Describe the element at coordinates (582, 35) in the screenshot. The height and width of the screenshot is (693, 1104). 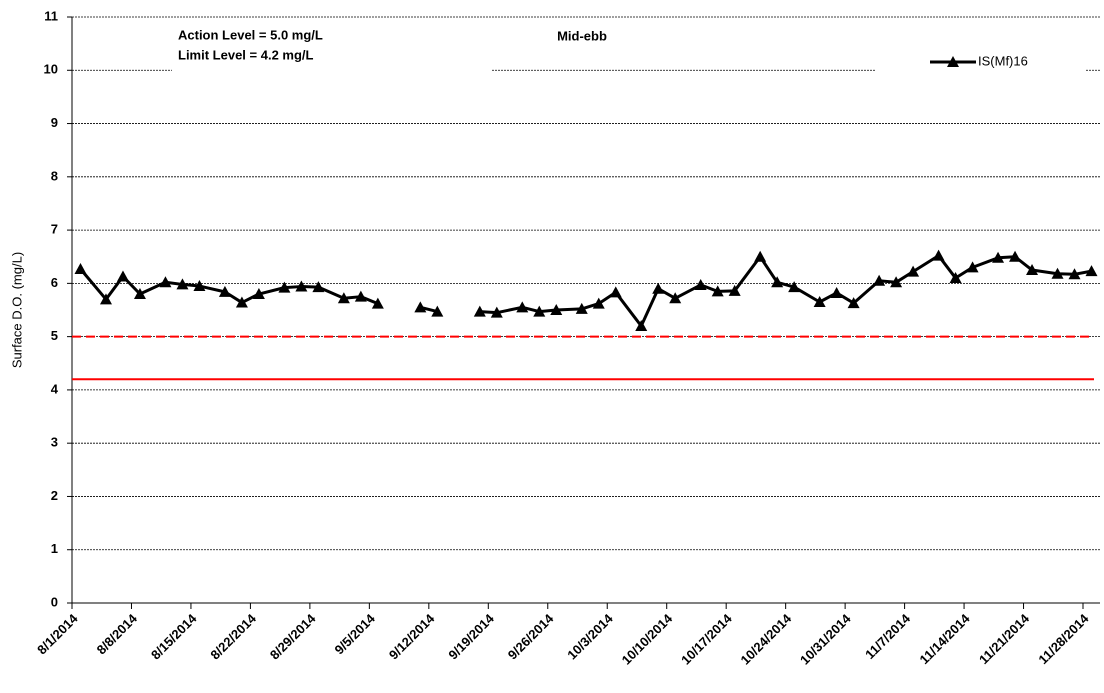
I see `chart-title: Mid-ebb` at that location.